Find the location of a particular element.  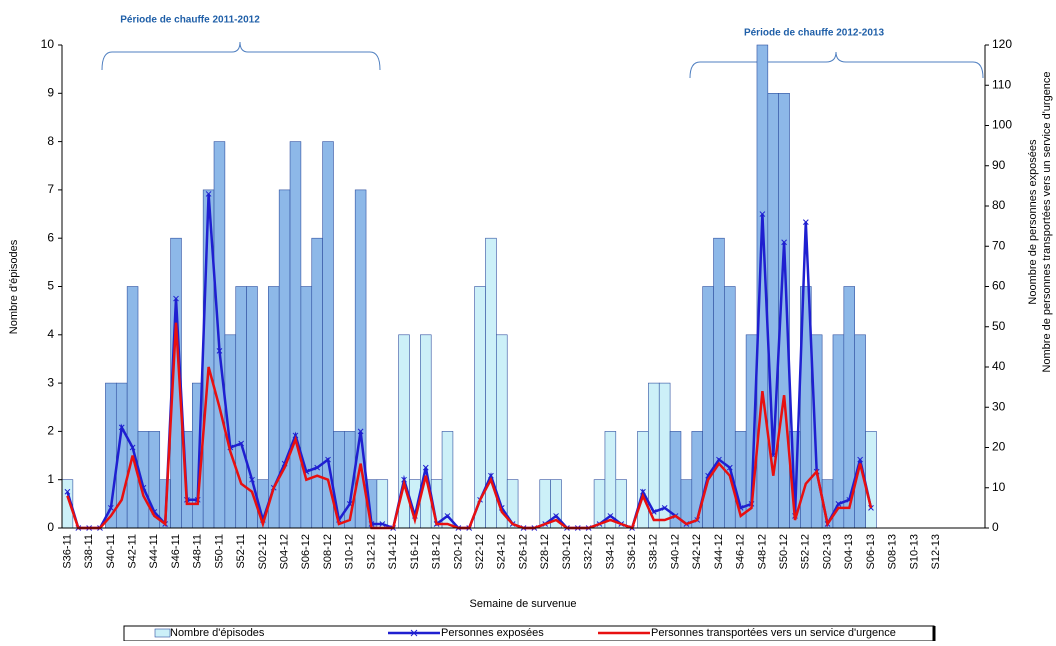

x-tick-label: S42-12 is located at coordinates (697, 551).